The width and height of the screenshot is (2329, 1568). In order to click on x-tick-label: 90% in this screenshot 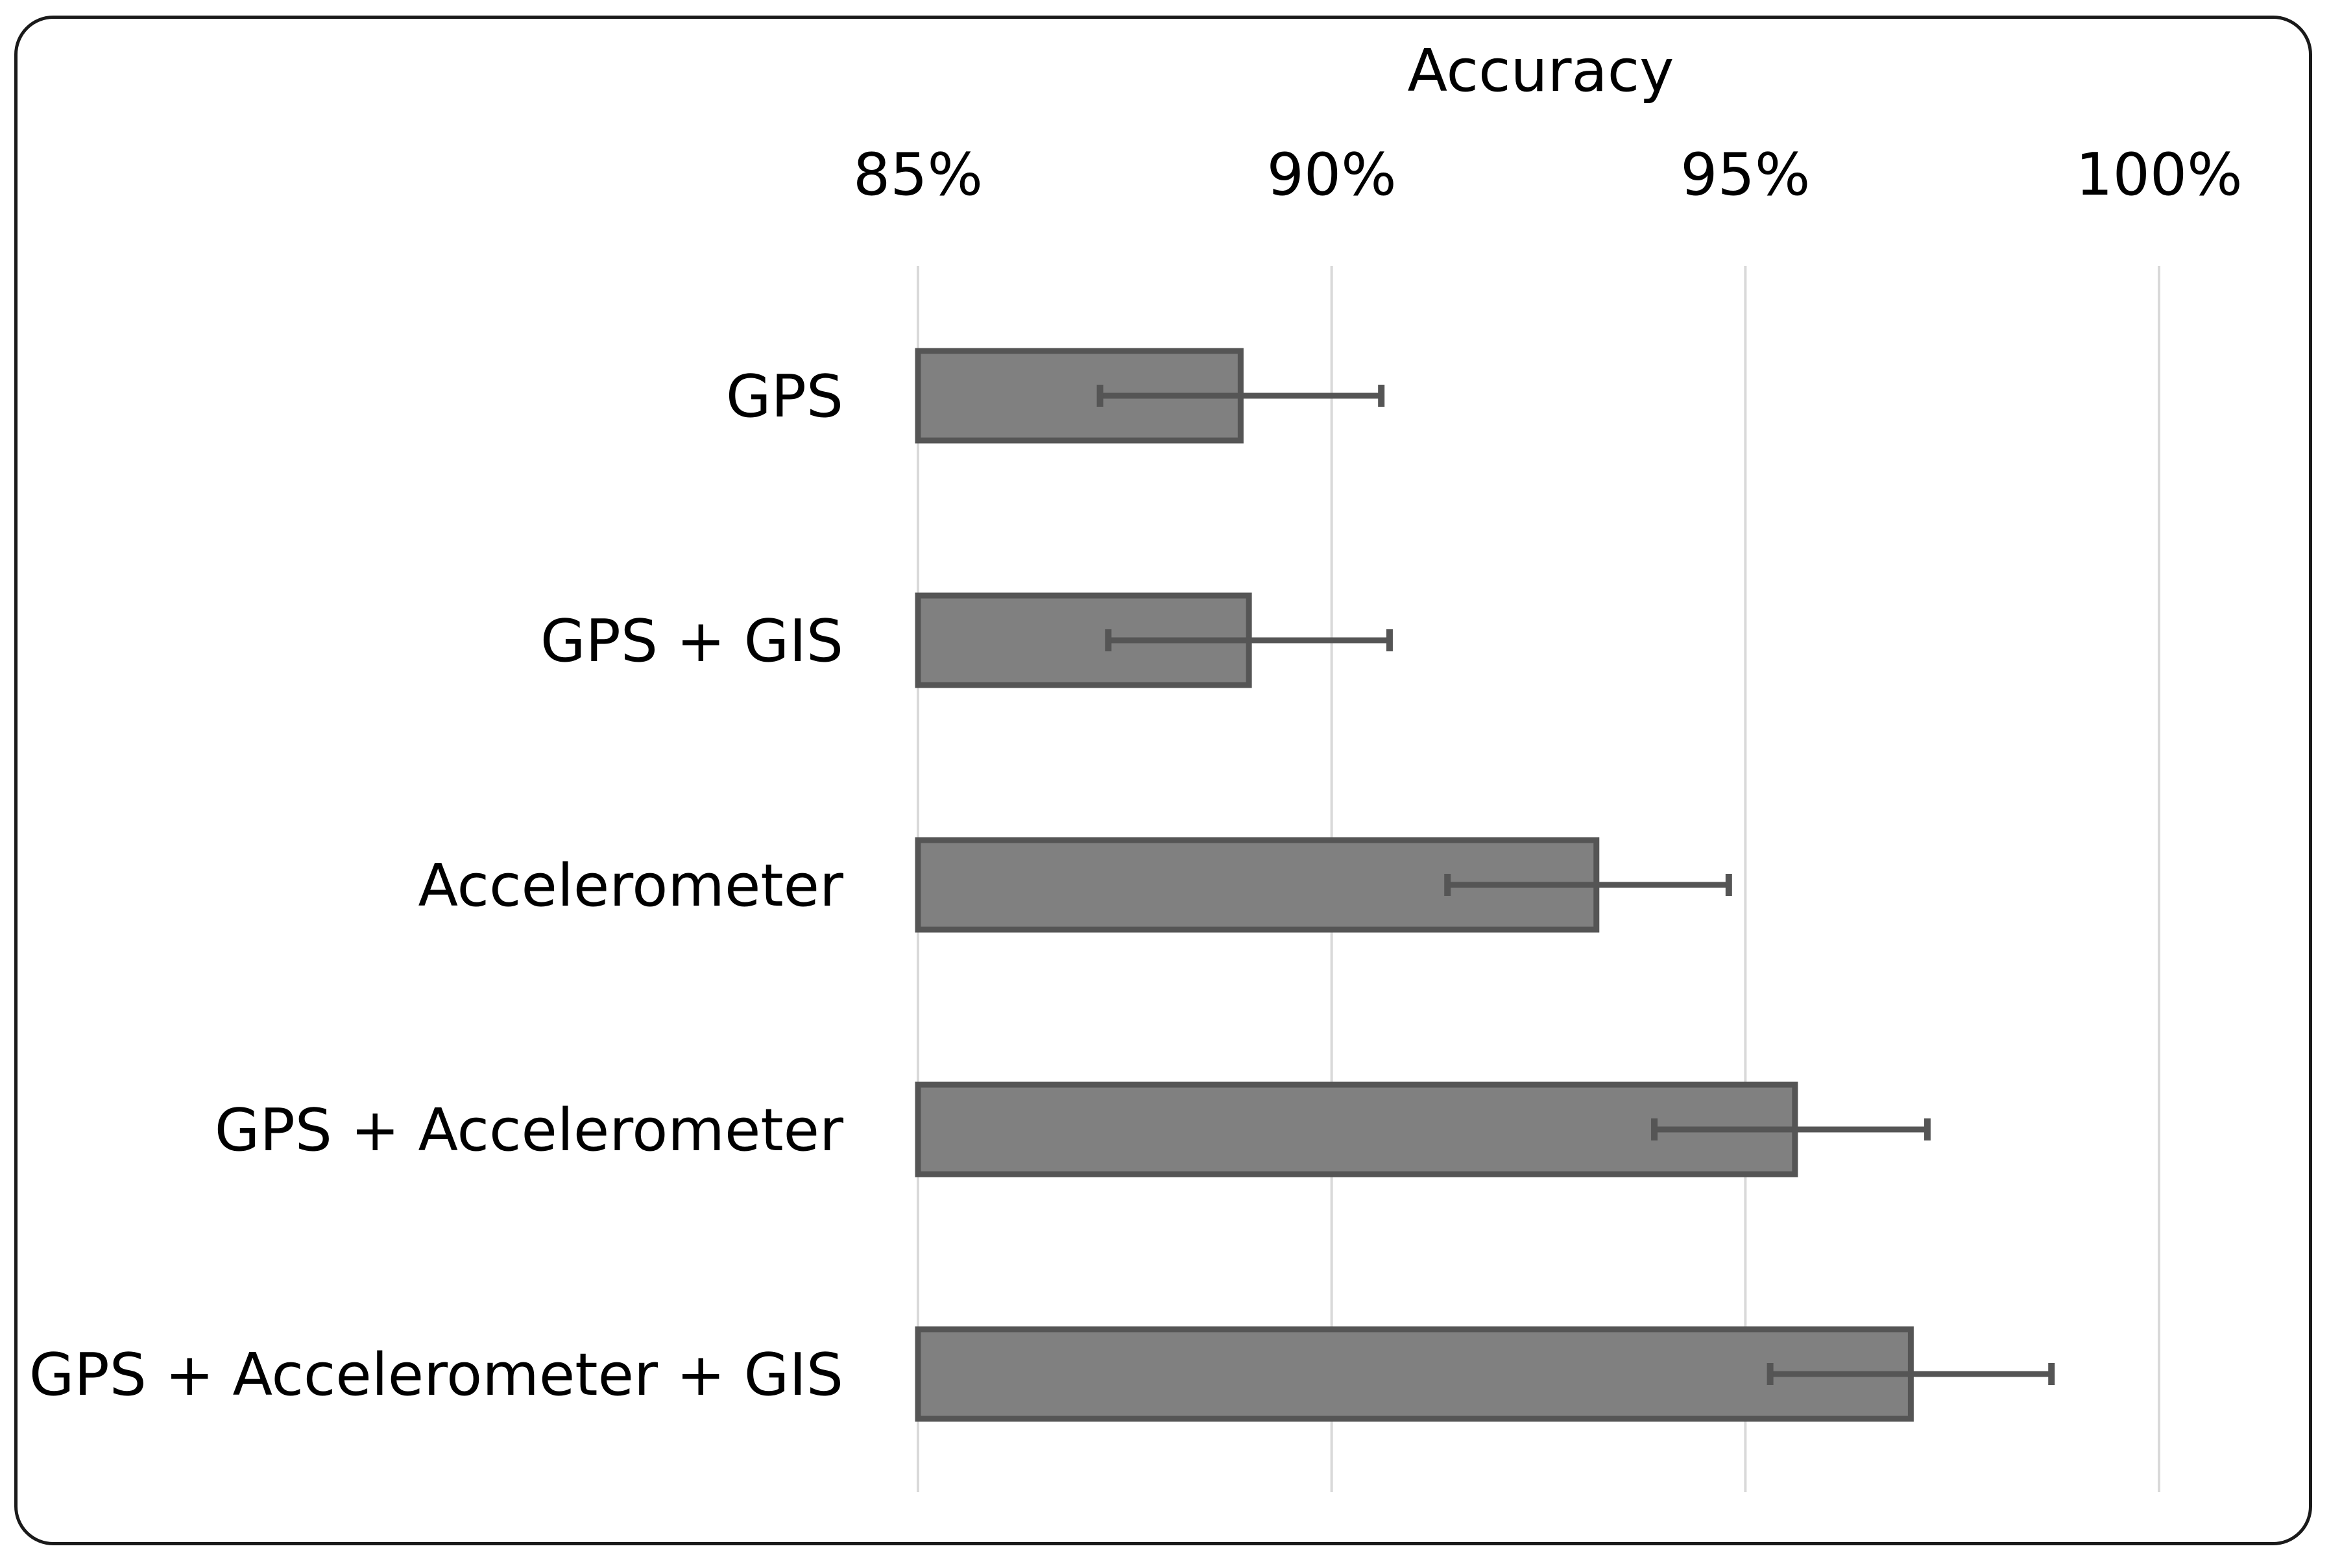, I will do `click(1332, 175)`.